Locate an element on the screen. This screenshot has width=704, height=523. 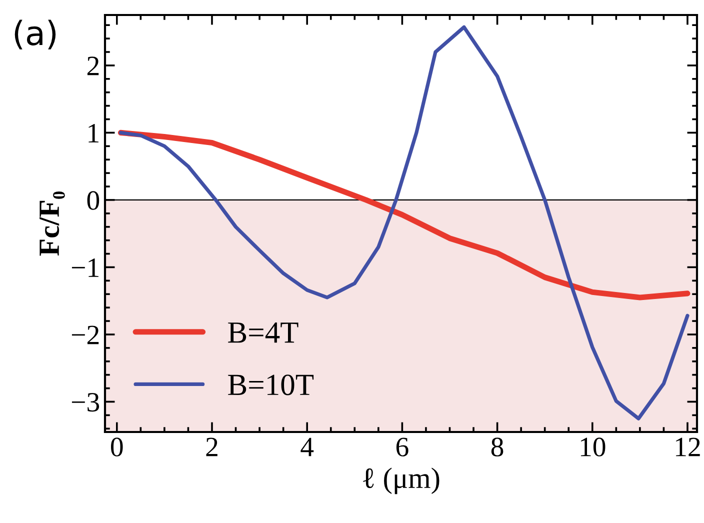
x-tick-label: 6 is located at coordinates (402, 447).